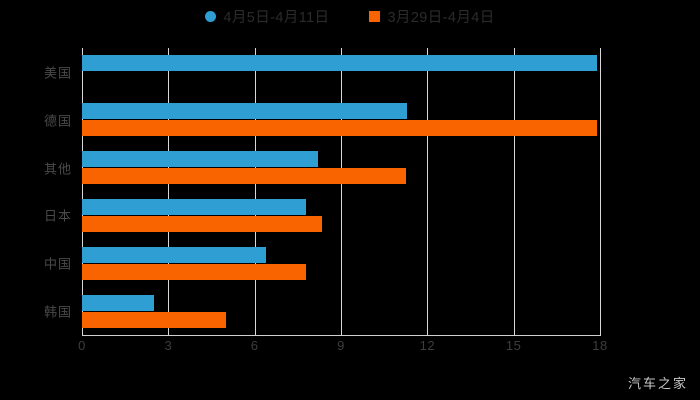 This screenshot has height=400, width=700. What do you see at coordinates (194, 206) in the screenshot?
I see `bar-日本-series-0` at bounding box center [194, 206].